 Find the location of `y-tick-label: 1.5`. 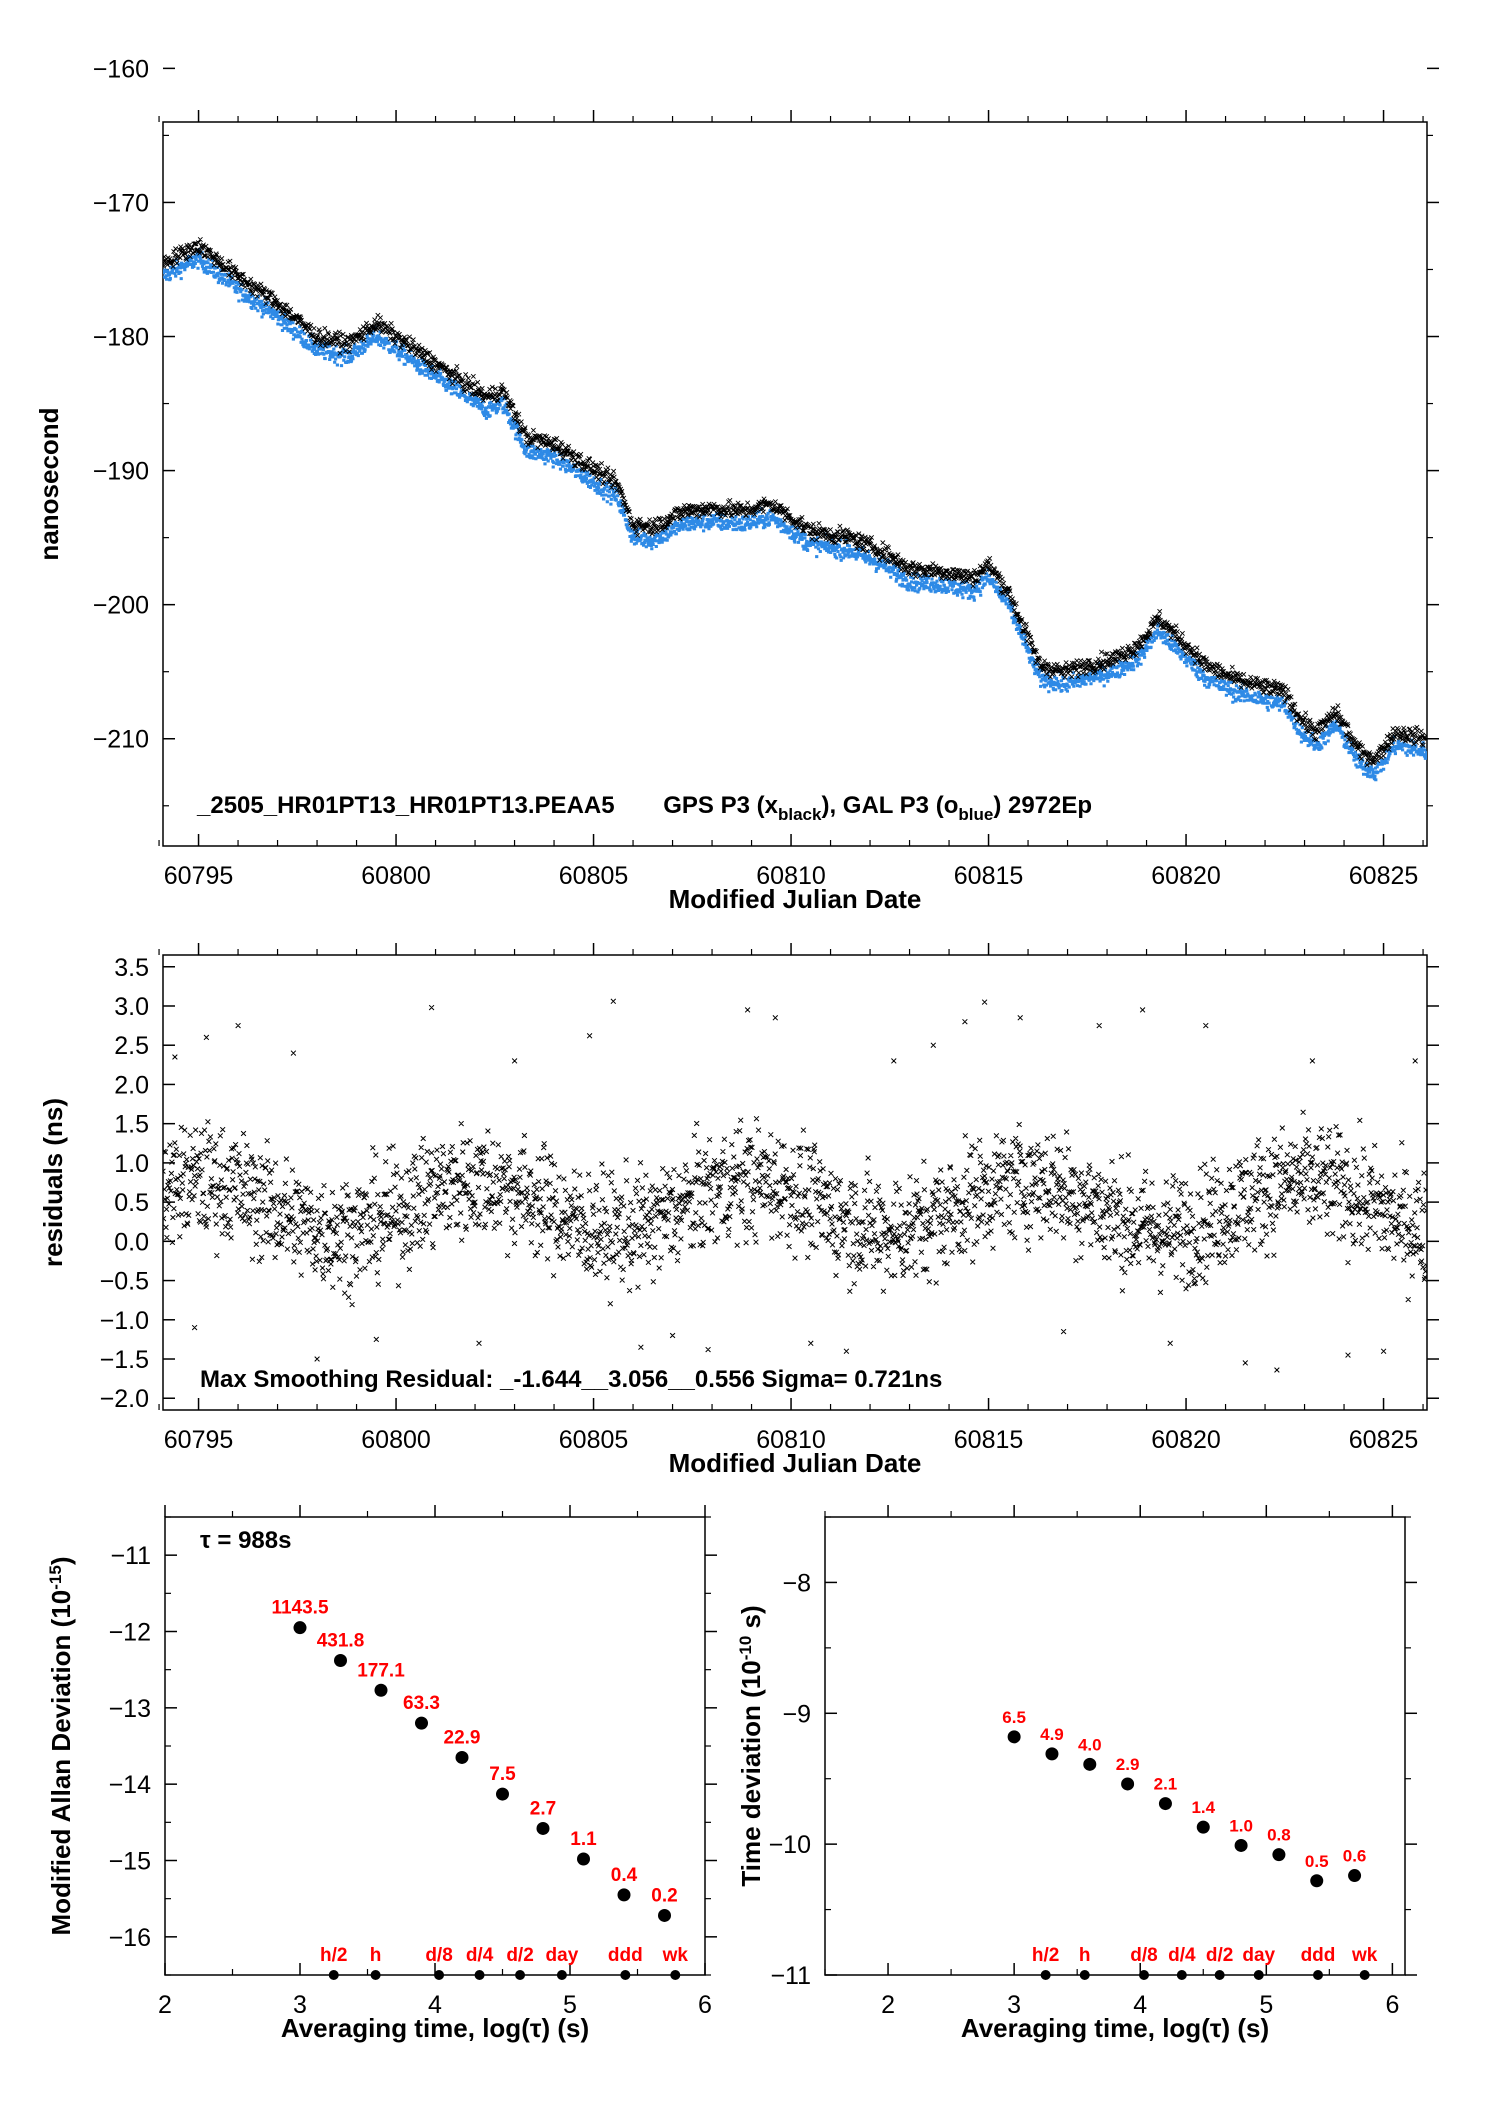

y-tick-label: 1.5 is located at coordinates (131, 1125).